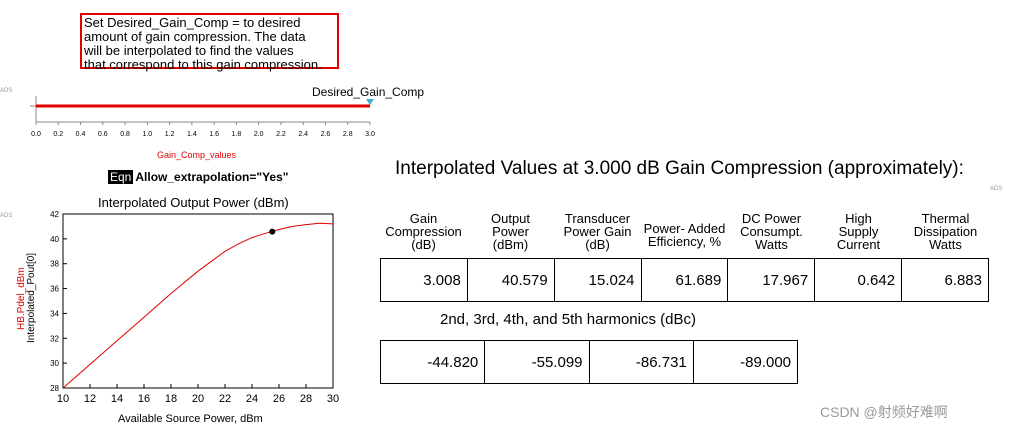  What do you see at coordinates (144, 399) in the screenshot?
I see `x-tick-label: 16` at bounding box center [144, 399].